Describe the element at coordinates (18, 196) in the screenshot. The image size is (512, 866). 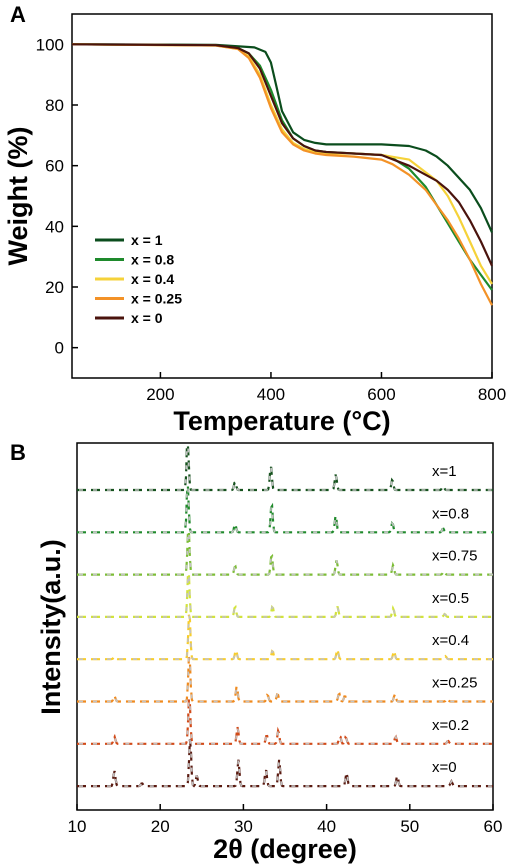
I see `y-axis-title-a: Weight (%)` at that location.